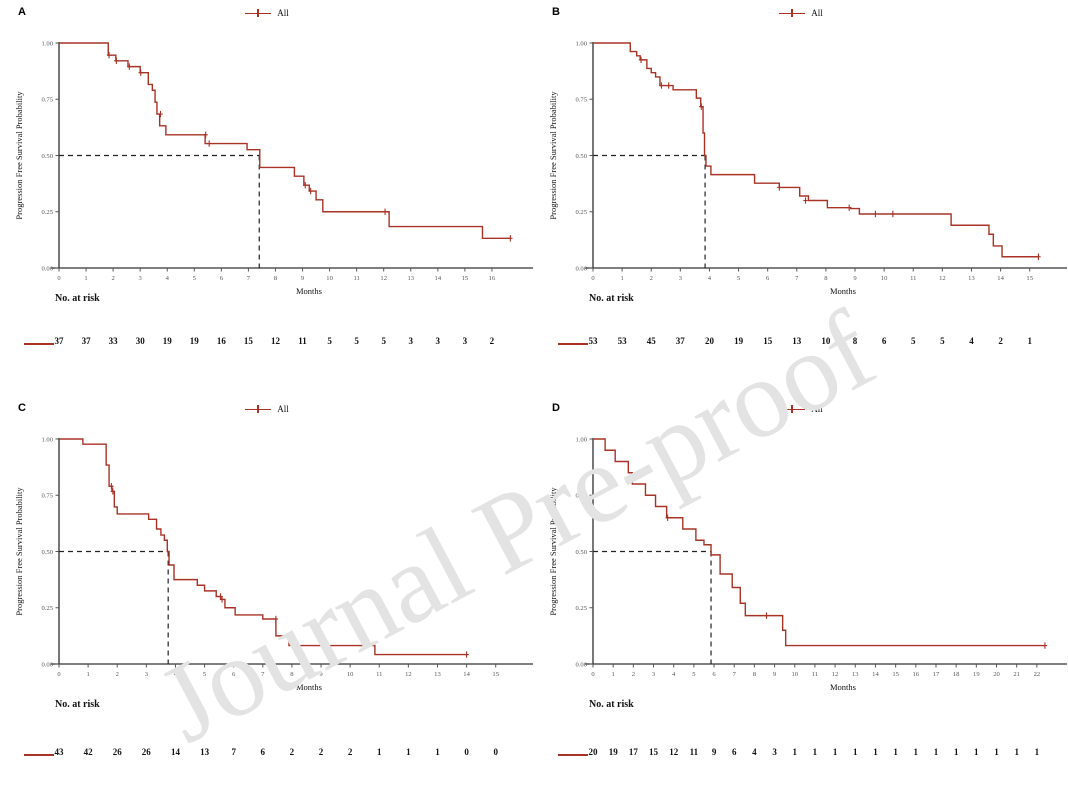 The image size is (1068, 792). What do you see at coordinates (47, 608) in the screenshot?
I see `y-tick-label: 0.25` at bounding box center [47, 608].